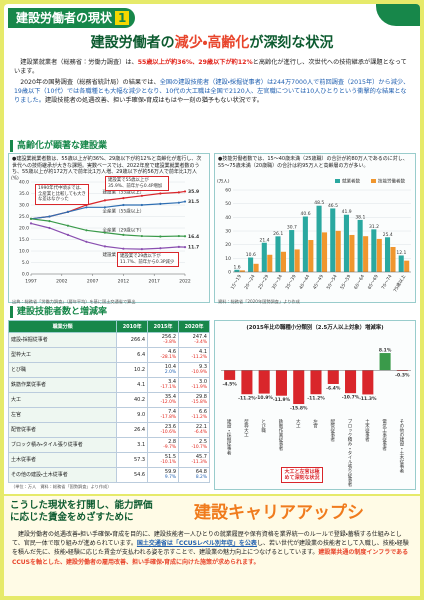  What do you see at coordinates (236, 282) in the screenshot?
I see `x-tick-label: 15〜19` at bounding box center [236, 282].